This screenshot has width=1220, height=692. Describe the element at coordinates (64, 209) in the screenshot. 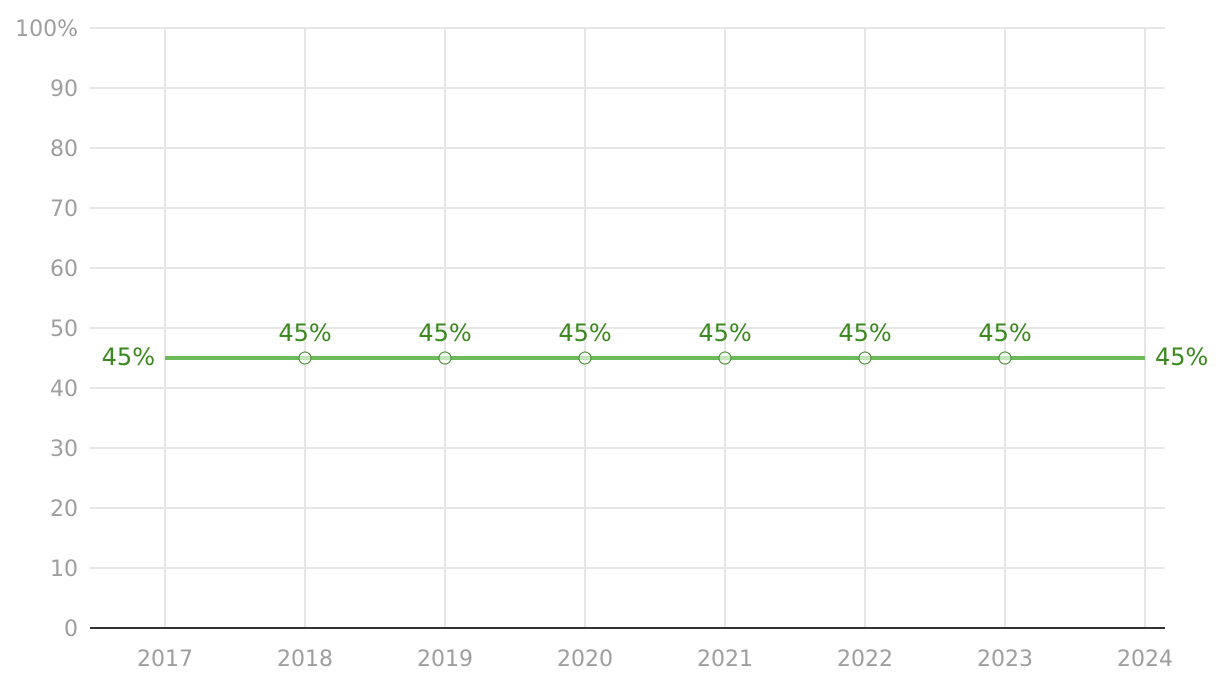

I see `y-tick-label: 70` at that location.